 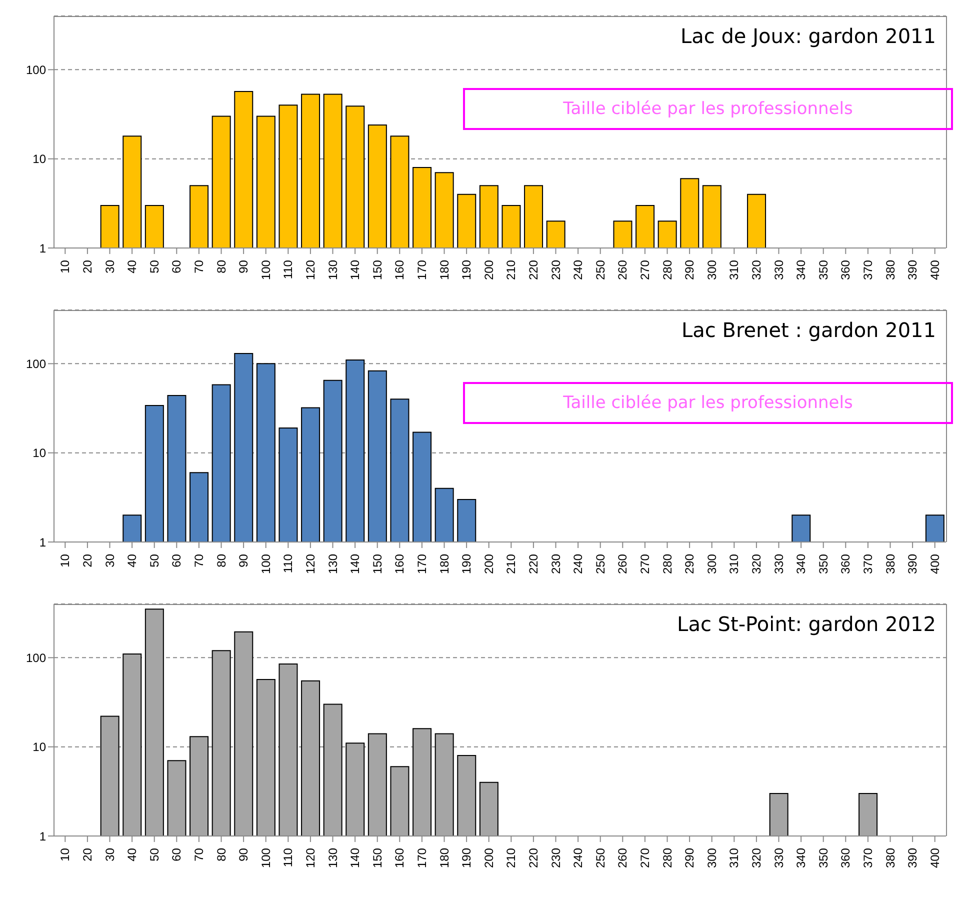 What do you see at coordinates (199, 267) in the screenshot?
I see `x-tick-label: 70` at bounding box center [199, 267].